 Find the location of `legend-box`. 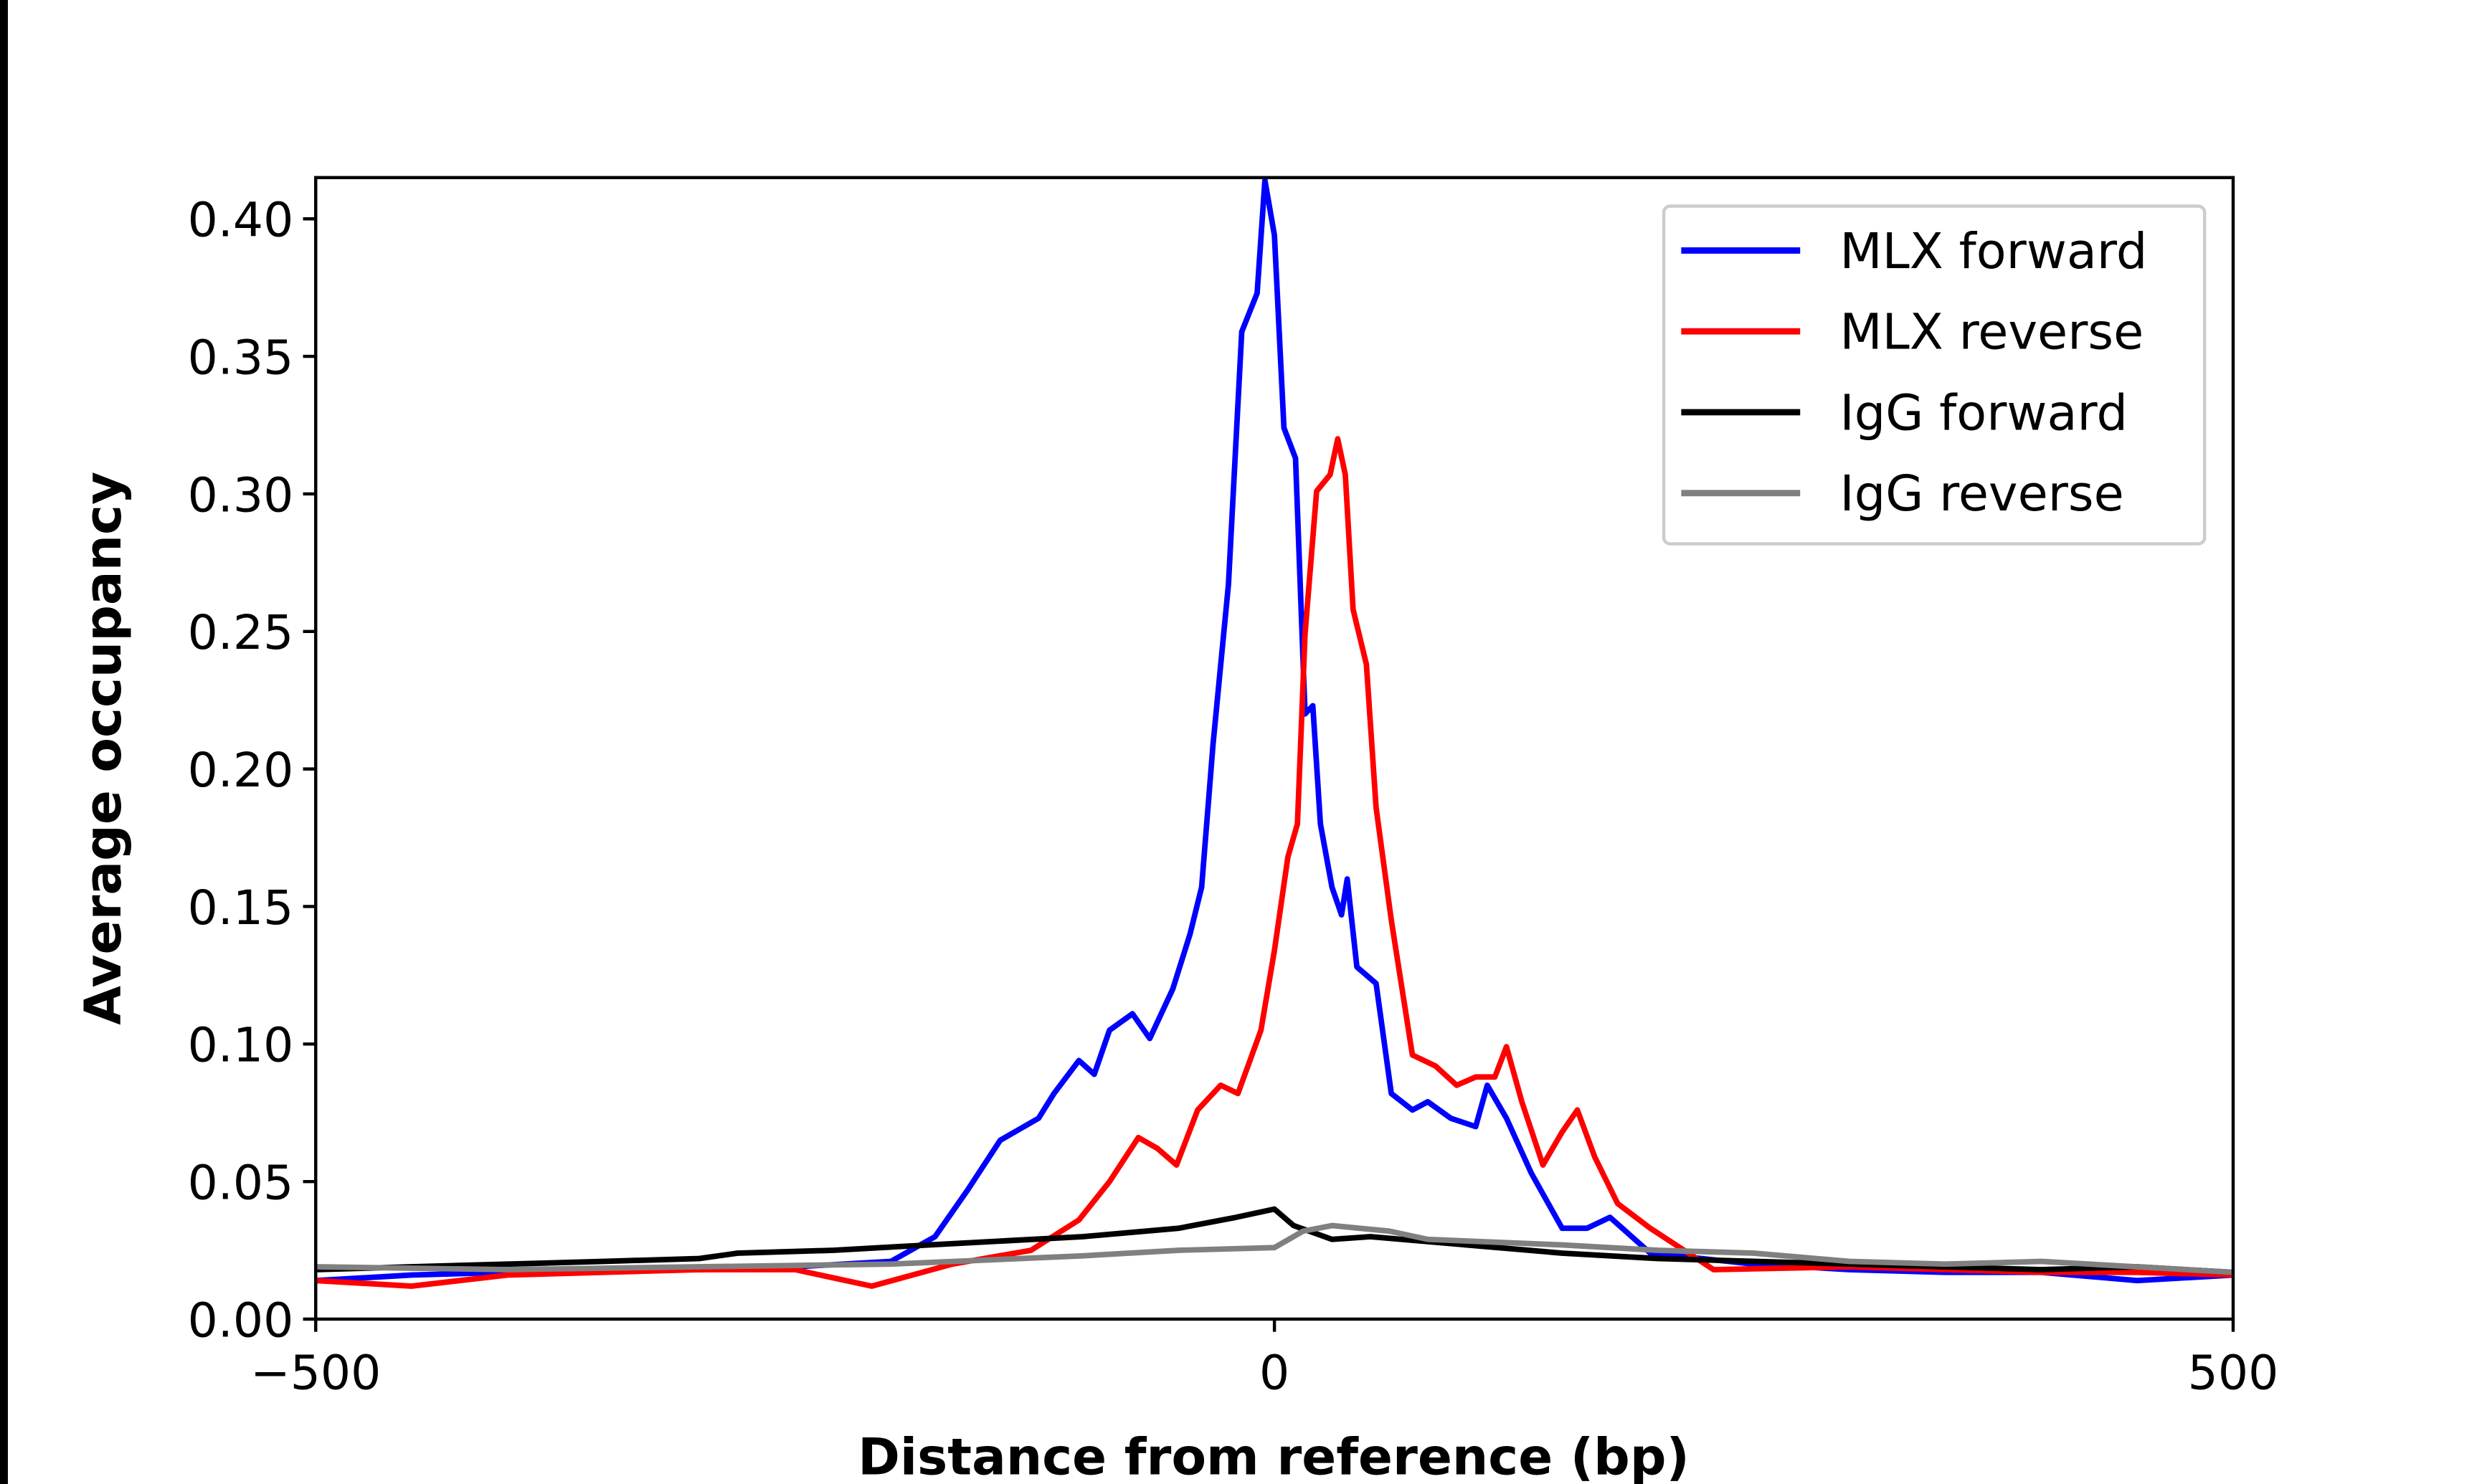

legend-box is located at coordinates (1934, 375).